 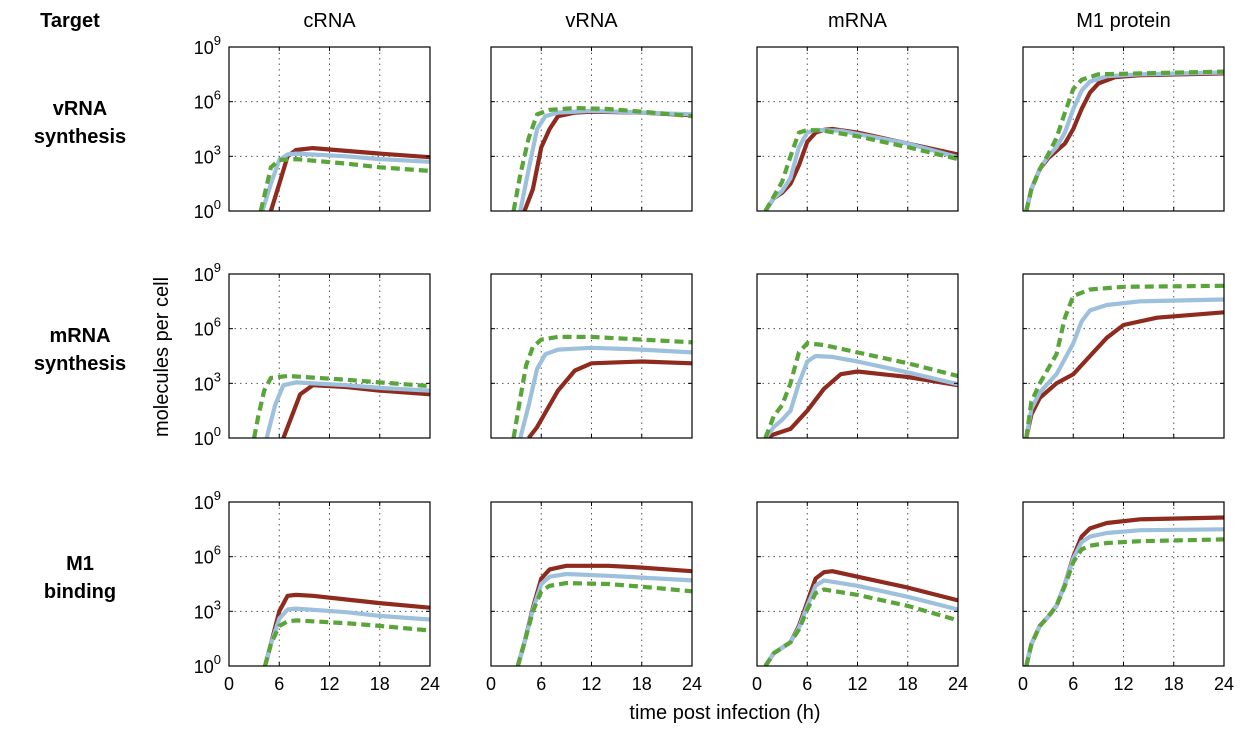 I want to click on column-title: vRNA, so click(x=591, y=21).